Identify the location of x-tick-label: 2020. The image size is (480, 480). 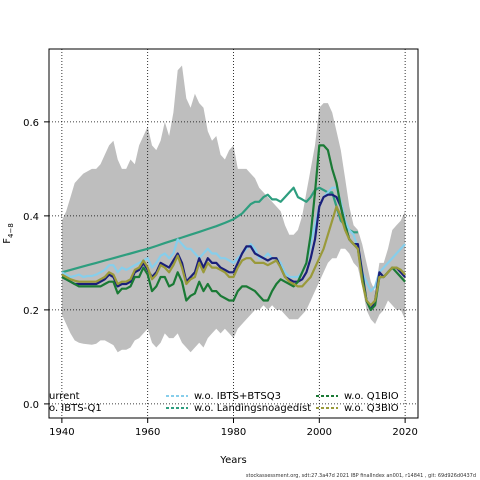
(404, 432).